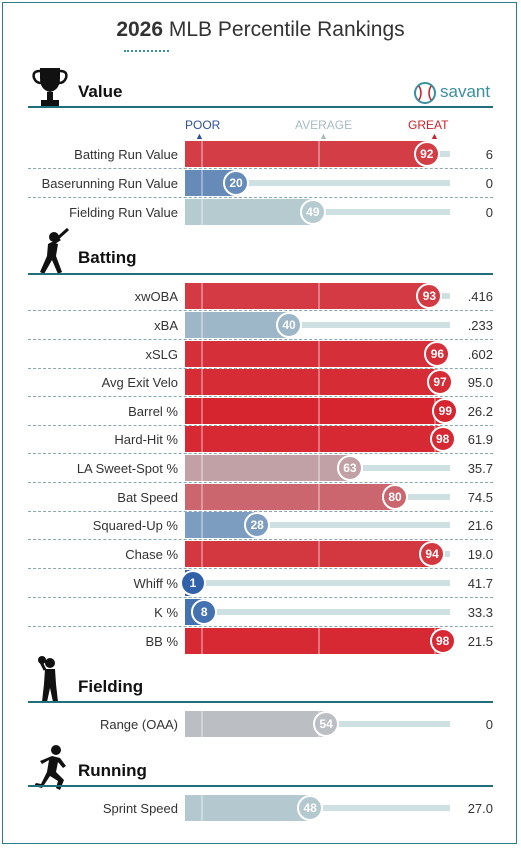 This screenshot has width=521, height=848. I want to click on metric-label: Range (OAA), so click(138, 724).